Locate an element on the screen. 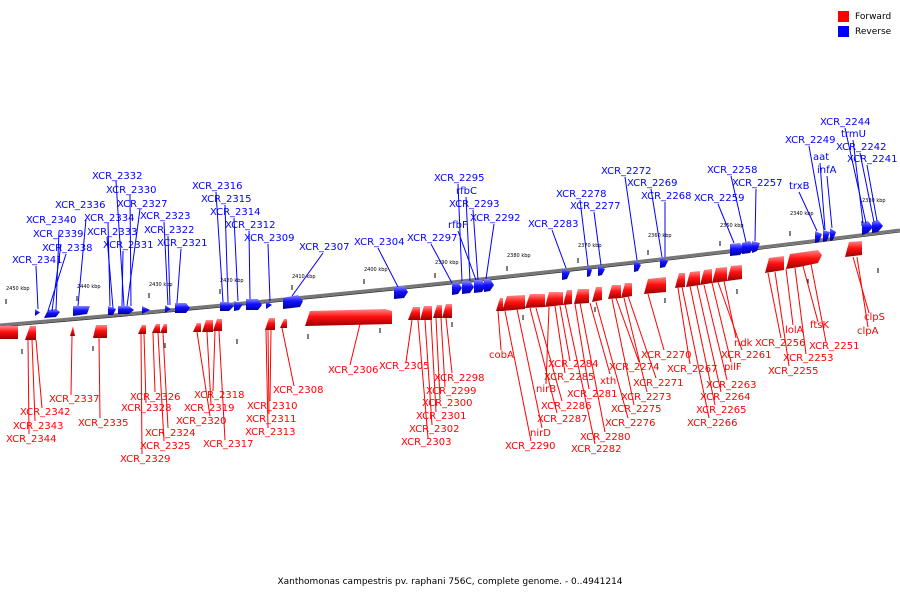 The image size is (900, 600). gene-label: XCR_2258 is located at coordinates (732, 170).